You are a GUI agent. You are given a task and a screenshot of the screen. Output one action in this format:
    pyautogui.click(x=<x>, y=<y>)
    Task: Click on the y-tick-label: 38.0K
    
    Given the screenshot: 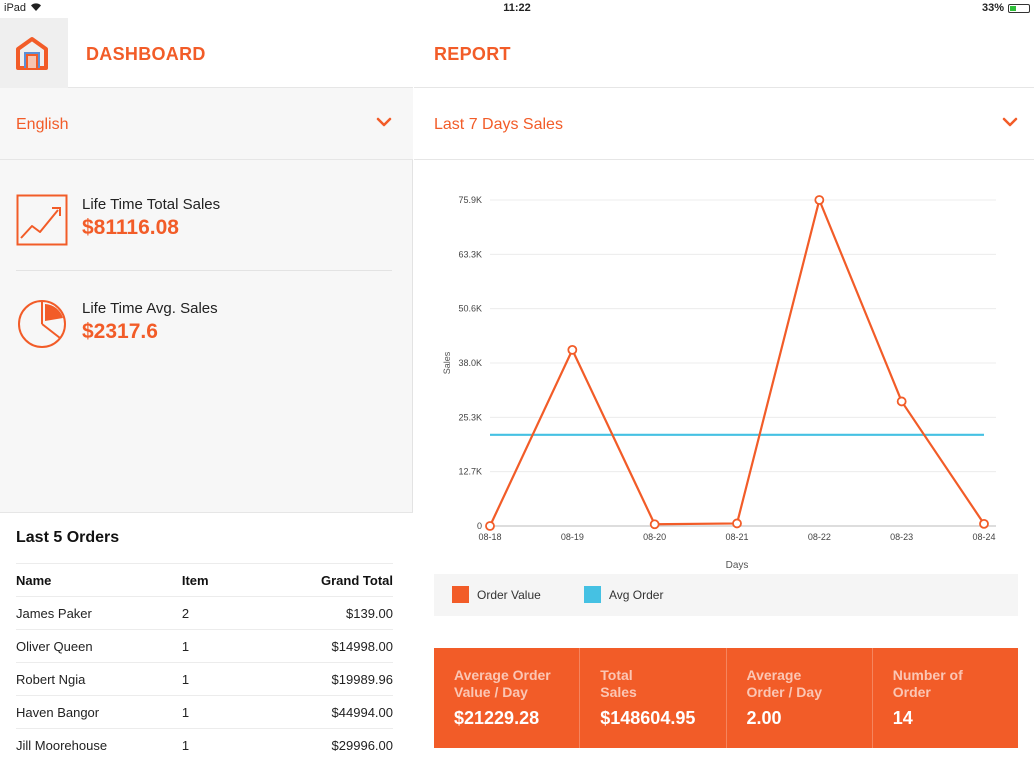 What is the action you would take?
    pyautogui.click(x=470, y=363)
    